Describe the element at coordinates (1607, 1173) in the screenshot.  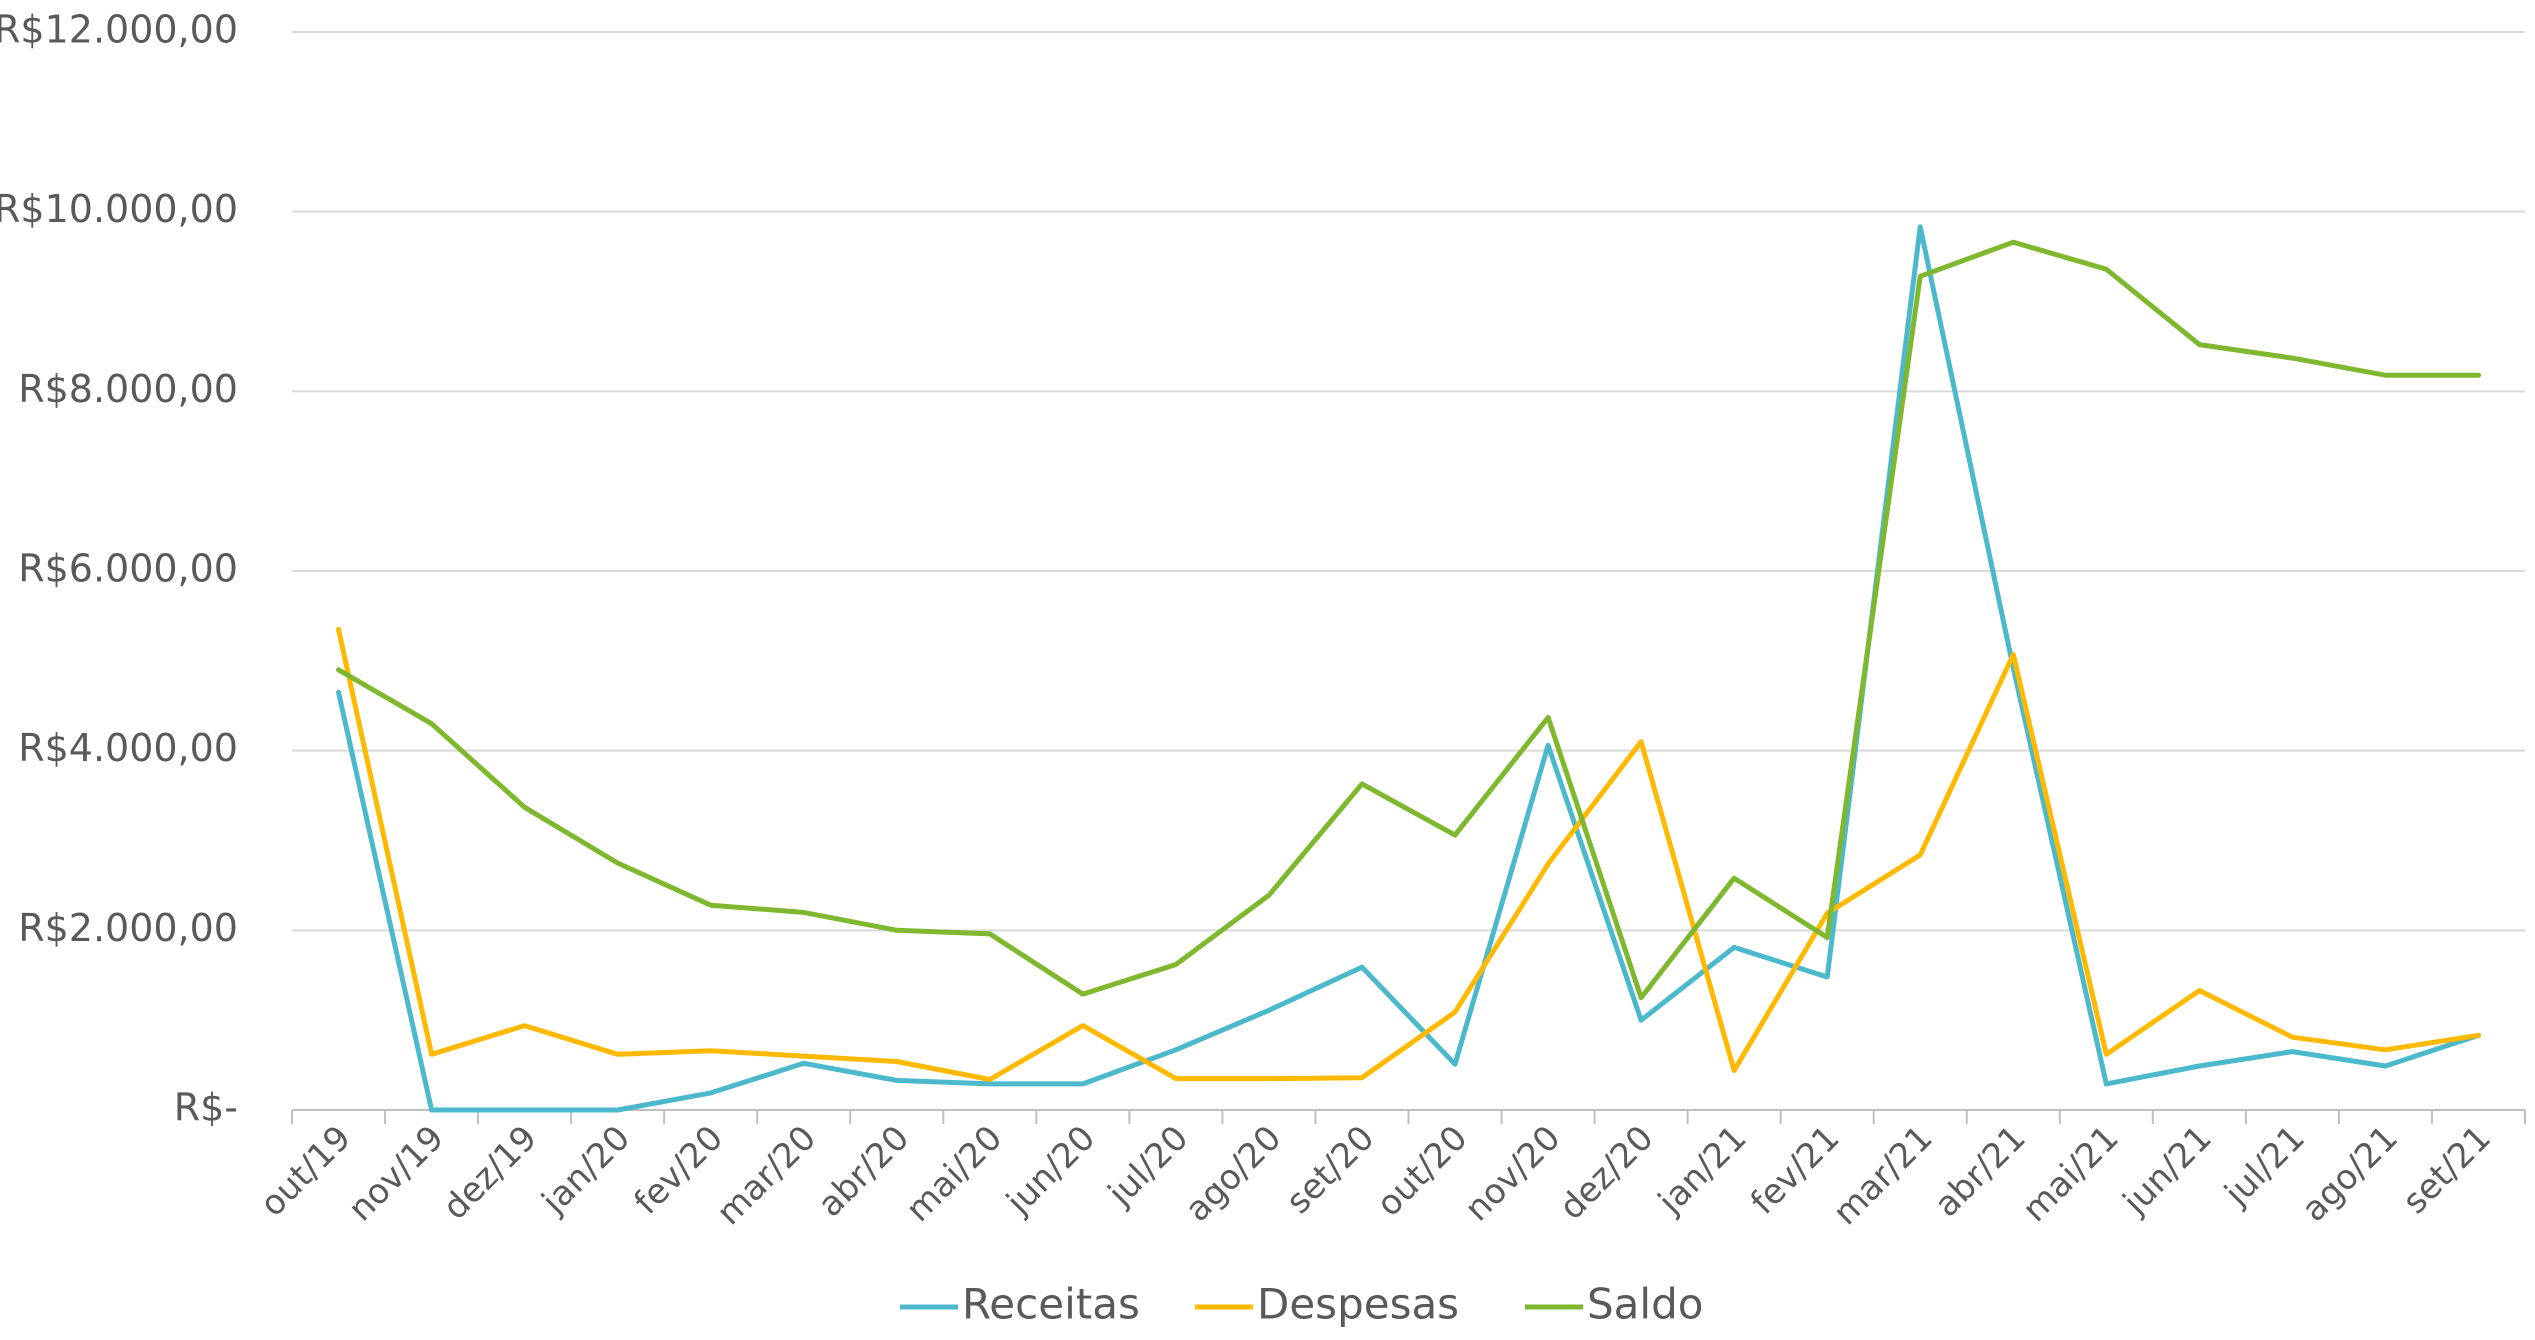
I see `x-tick-label: dez/20` at that location.